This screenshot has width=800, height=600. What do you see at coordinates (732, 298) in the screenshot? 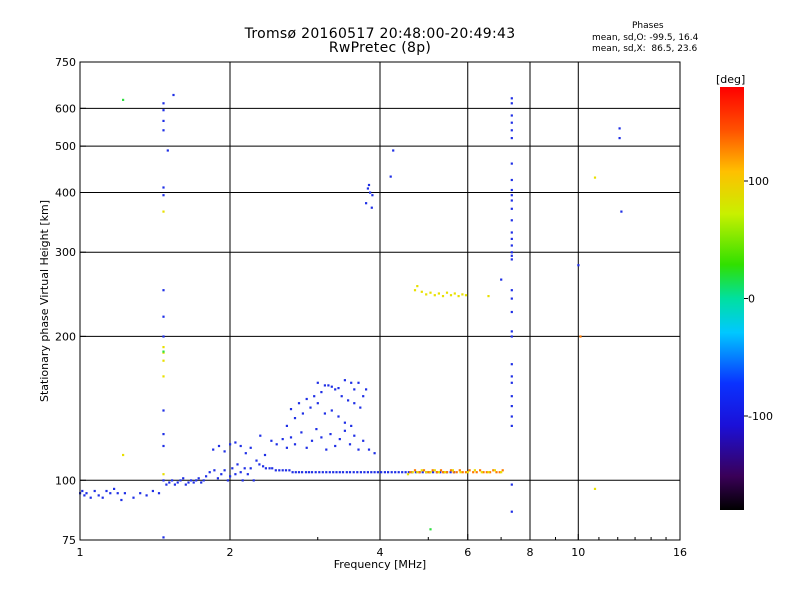
I see `colorbar` at bounding box center [732, 298].